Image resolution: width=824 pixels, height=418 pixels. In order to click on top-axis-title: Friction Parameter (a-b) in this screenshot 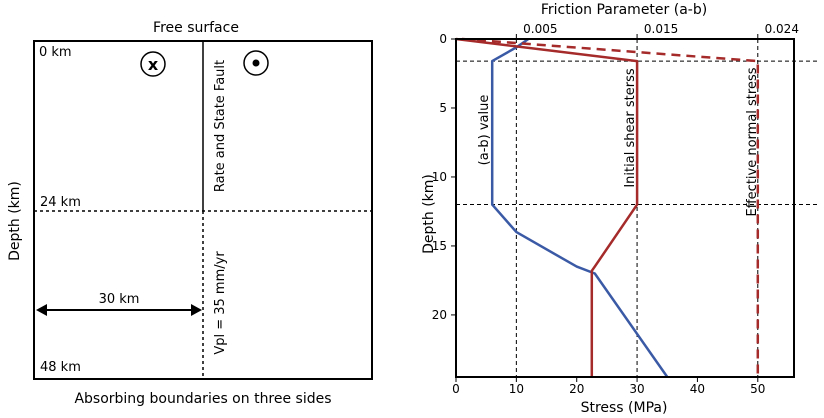, I will do `click(624, 10)`.